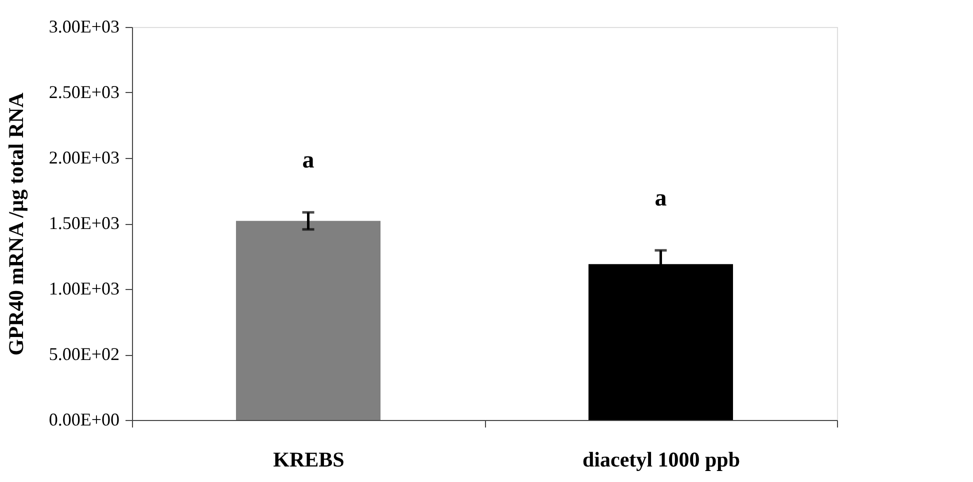 The image size is (973, 482). What do you see at coordinates (84, 420) in the screenshot?
I see `y-tick-label: 0.00E+00` at bounding box center [84, 420].